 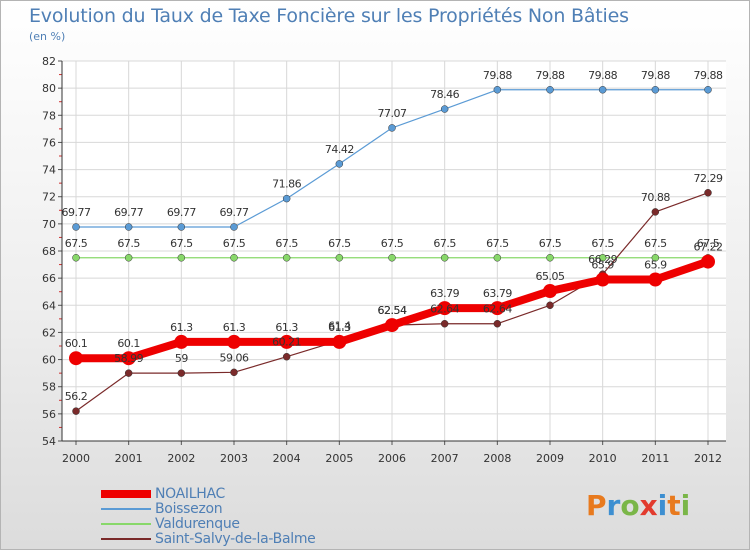 What do you see at coordinates (234, 458) in the screenshot?
I see `x-tick-label: 2003` at bounding box center [234, 458].